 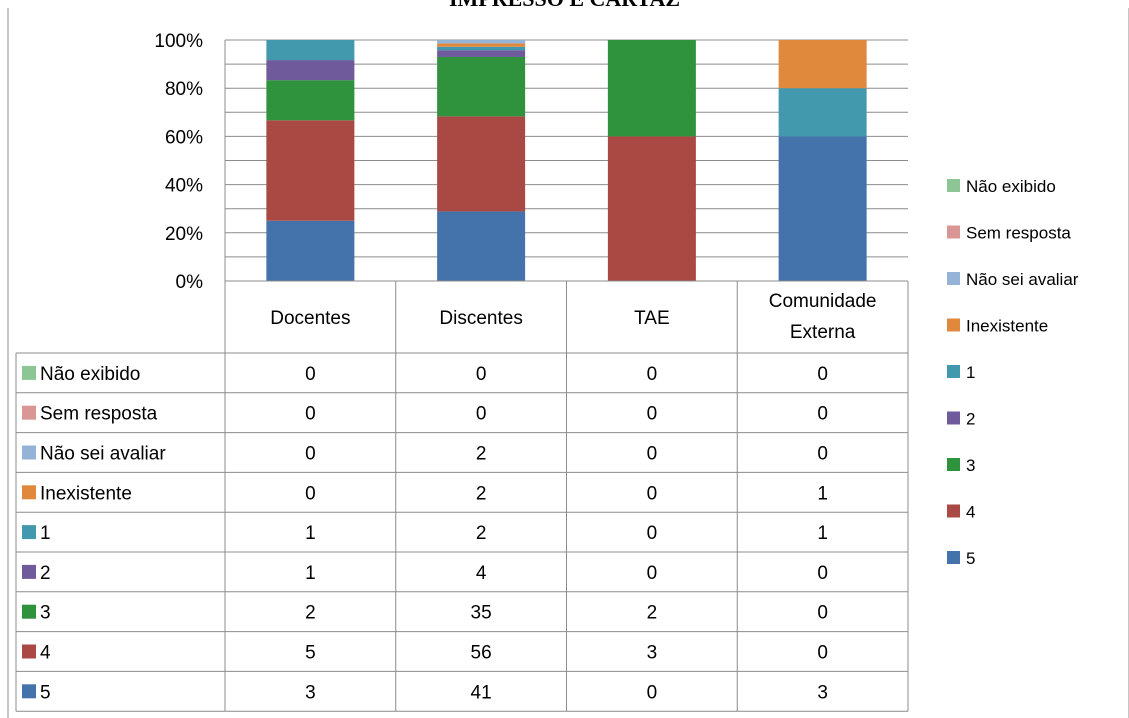 I want to click on legend-label: Sem resposta, so click(x=1018, y=233).